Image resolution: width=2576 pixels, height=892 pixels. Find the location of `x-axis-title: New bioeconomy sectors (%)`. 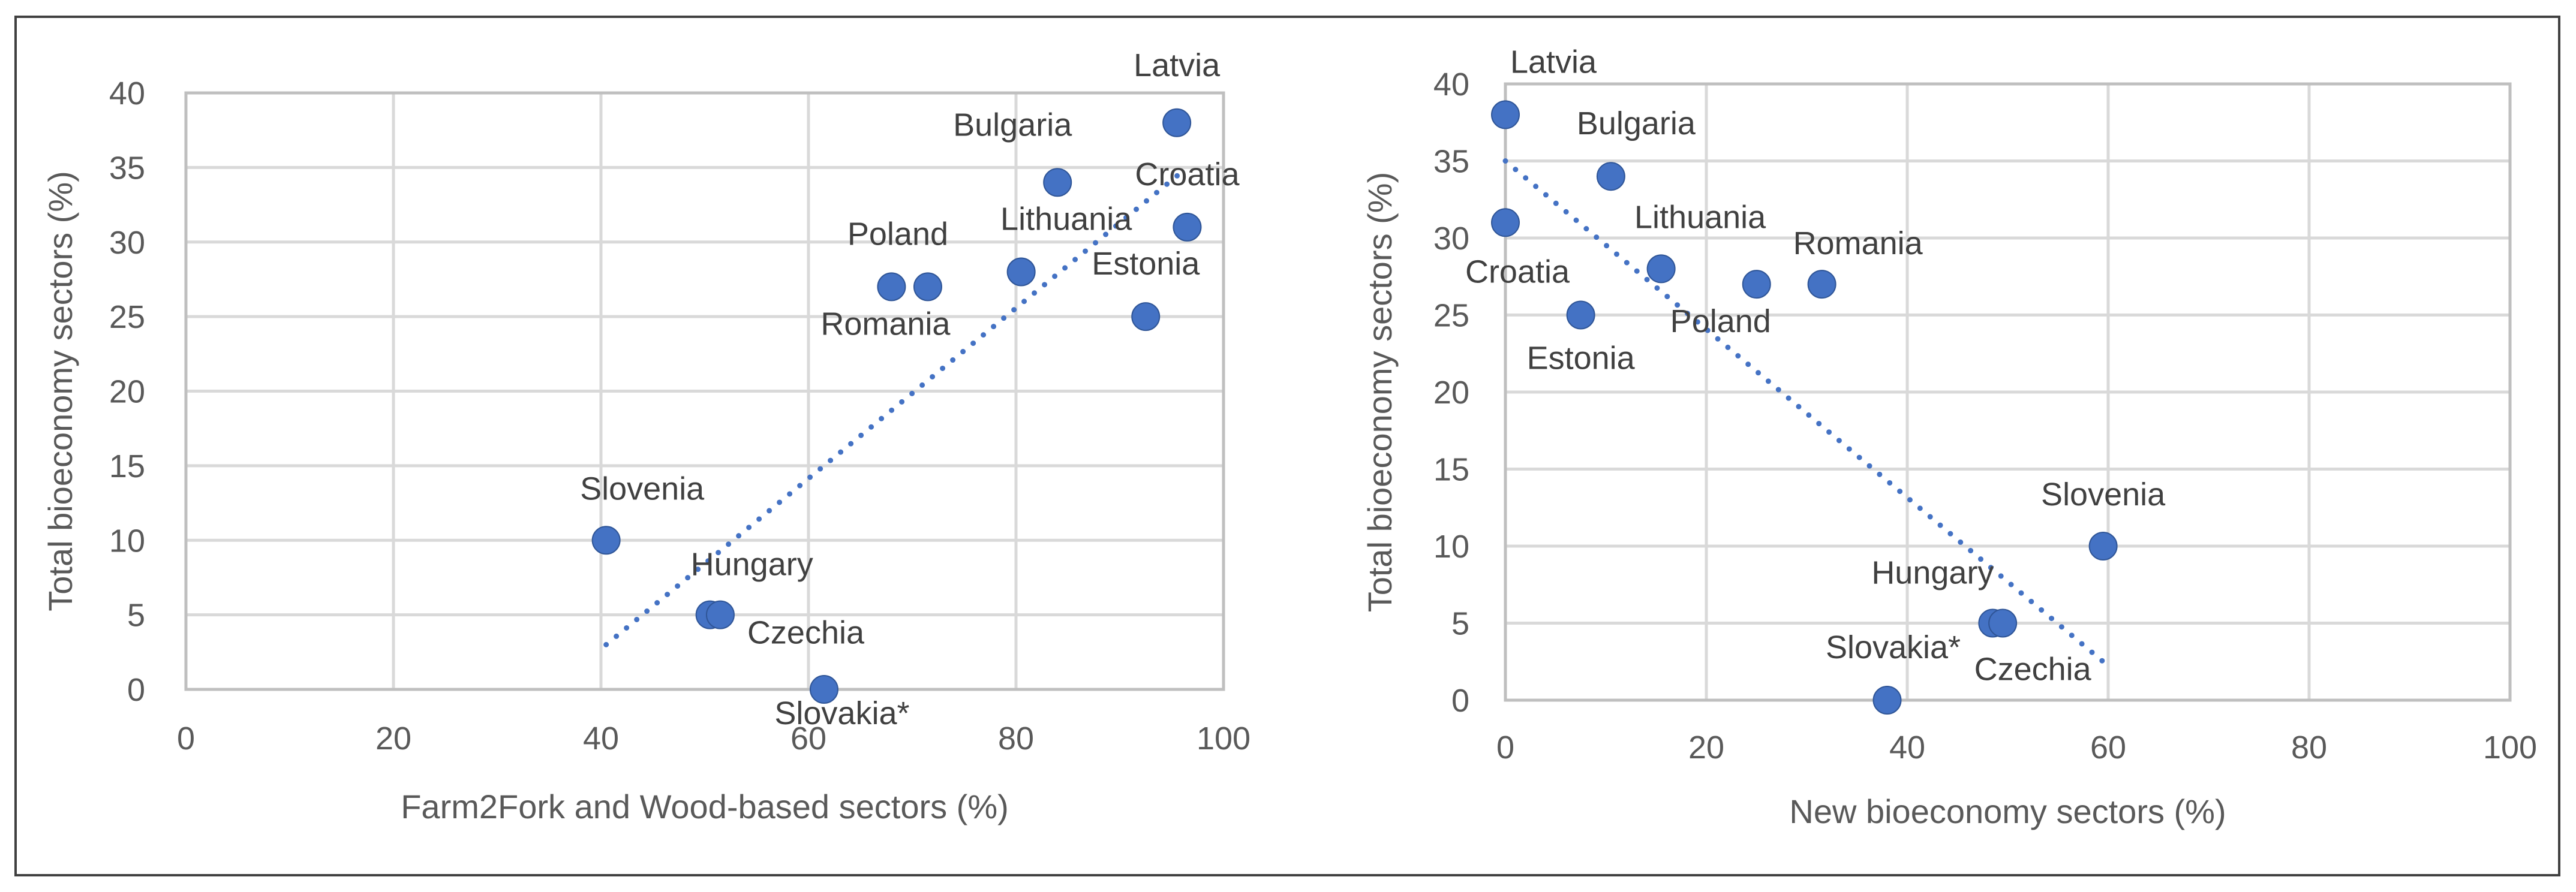

x-axis-title: New bioeconomy sectors (%) is located at coordinates (2008, 811).